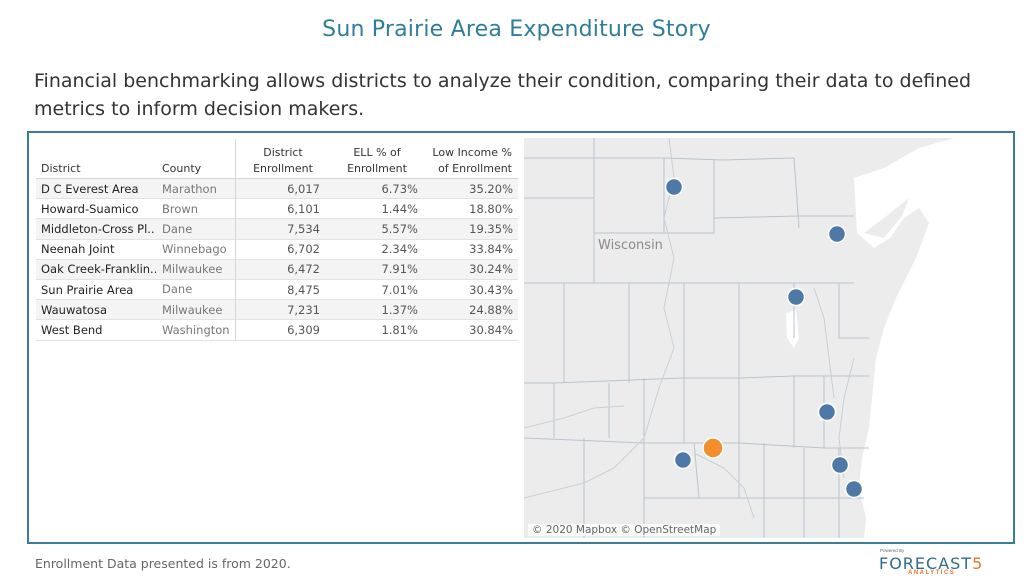  I want to click on cell-enrollment: 8,475, so click(303, 289).